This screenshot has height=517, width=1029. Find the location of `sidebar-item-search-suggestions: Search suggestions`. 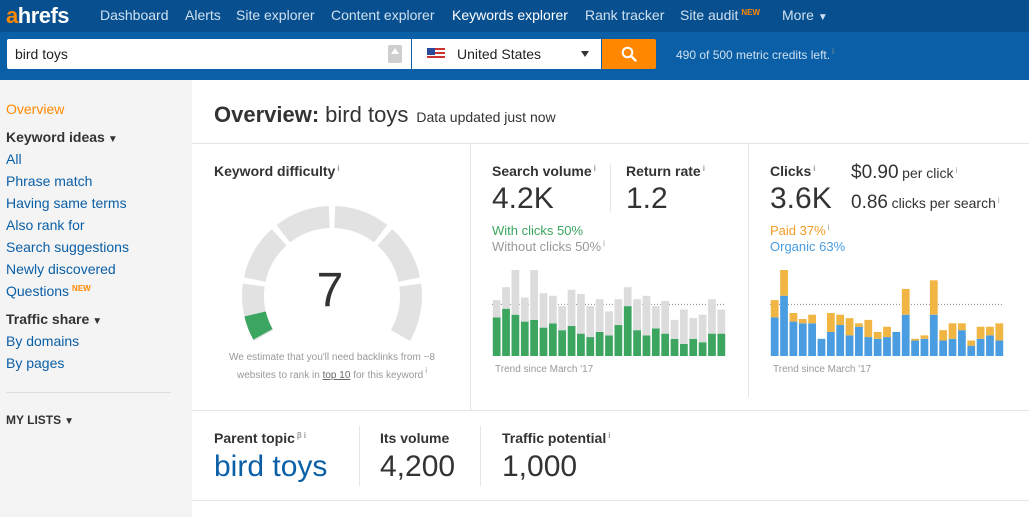

sidebar-item-search-suggestions: Search suggestions is located at coordinates (67, 247).